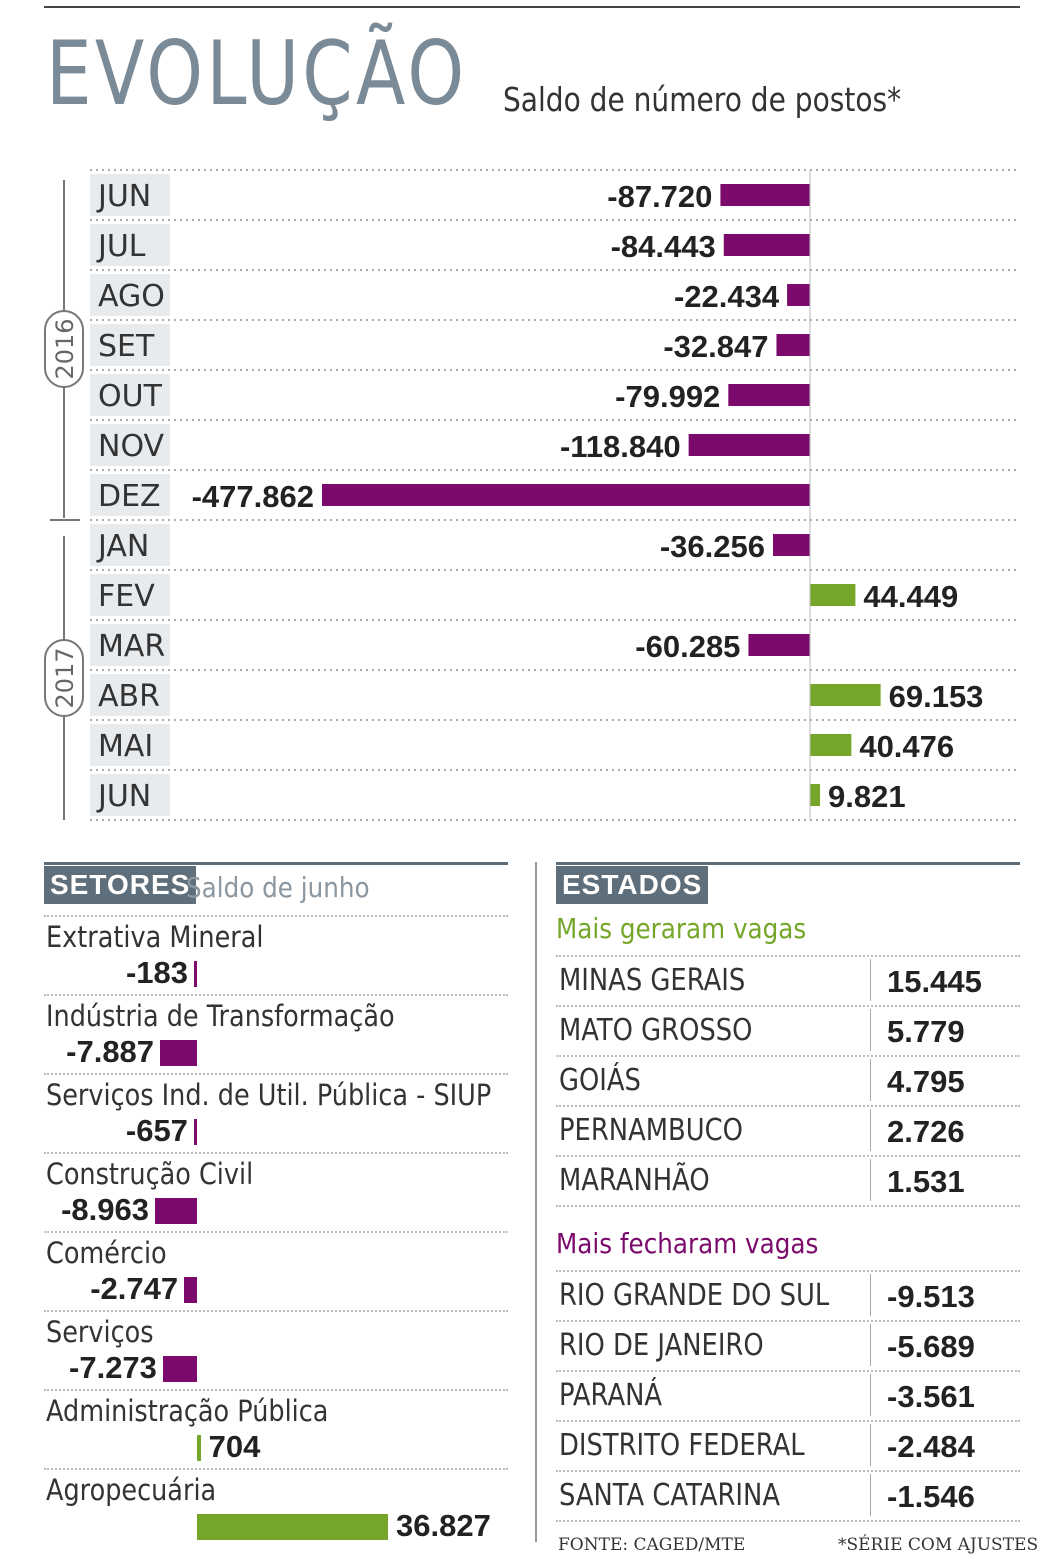 The image size is (1061, 1565). Describe the element at coordinates (600, 1080) in the screenshot. I see `state-name: GOIÁS` at that location.